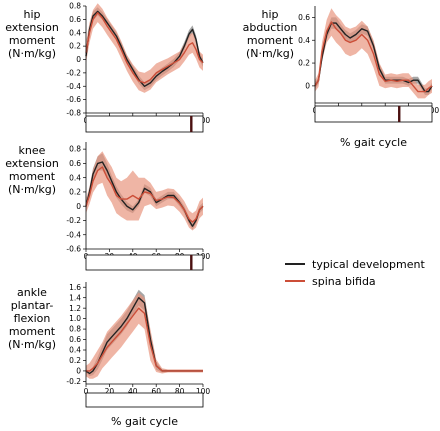  I want to click on legend-label-typical-development: typical development, so click(368, 264).